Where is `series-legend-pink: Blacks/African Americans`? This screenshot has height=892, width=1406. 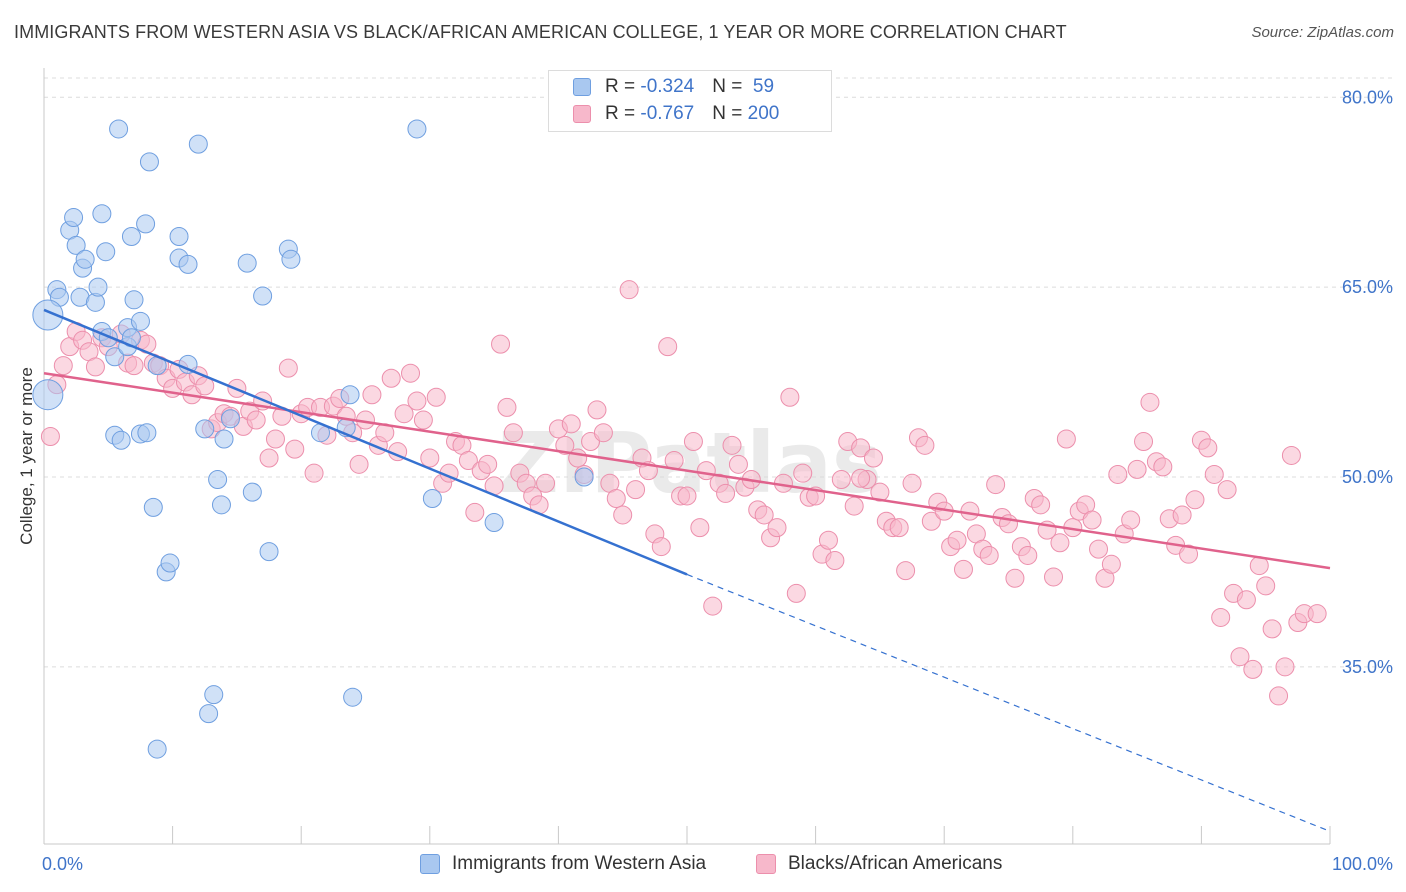 series-legend-pink: Blacks/African Americans is located at coordinates (879, 864).